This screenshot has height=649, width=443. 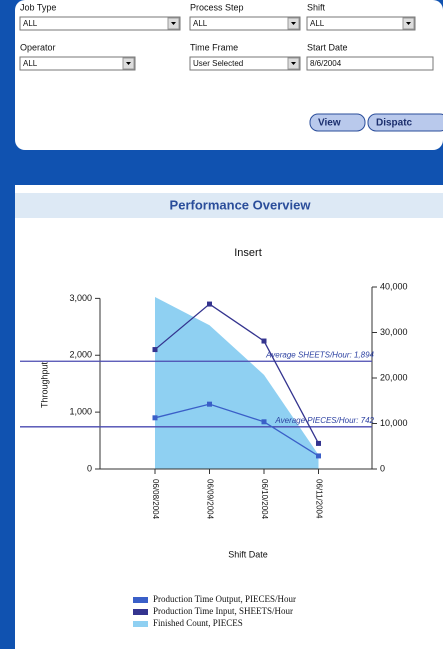 What do you see at coordinates (218, 63) in the screenshot?
I see `field-value: User Selected` at bounding box center [218, 63].